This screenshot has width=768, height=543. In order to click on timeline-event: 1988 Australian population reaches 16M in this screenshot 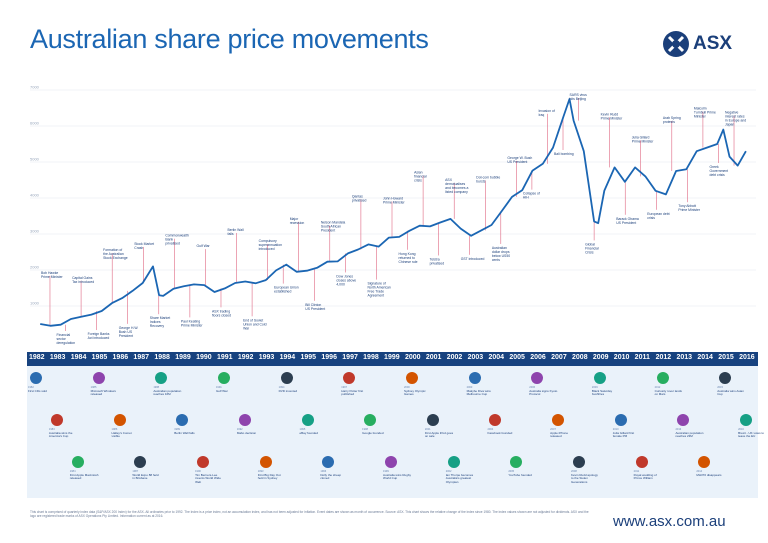, I will do `click(167, 391)`.